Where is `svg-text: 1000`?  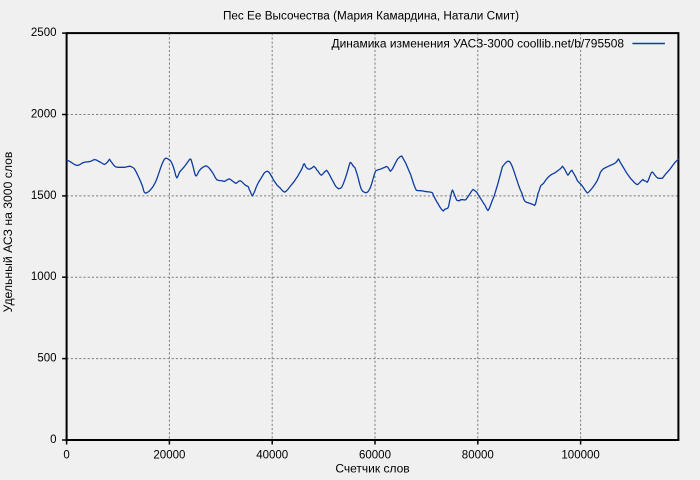 svg-text: 1000 is located at coordinates (44, 277).